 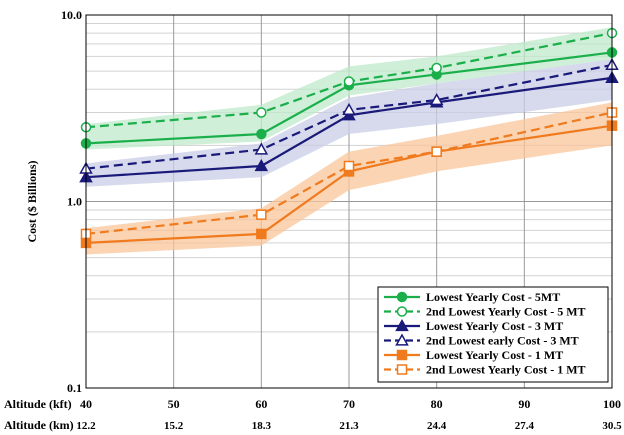 What do you see at coordinates (524, 404) in the screenshot?
I see `x-tick-label: 90` at bounding box center [524, 404].